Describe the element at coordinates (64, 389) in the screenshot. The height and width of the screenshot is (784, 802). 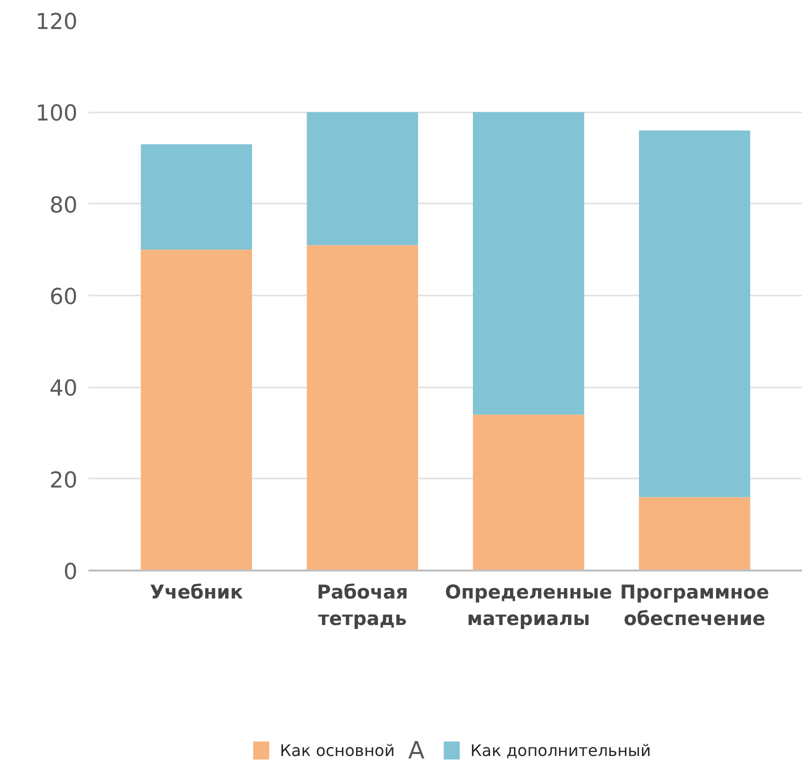
I see `y-tick-label: 40` at that location.